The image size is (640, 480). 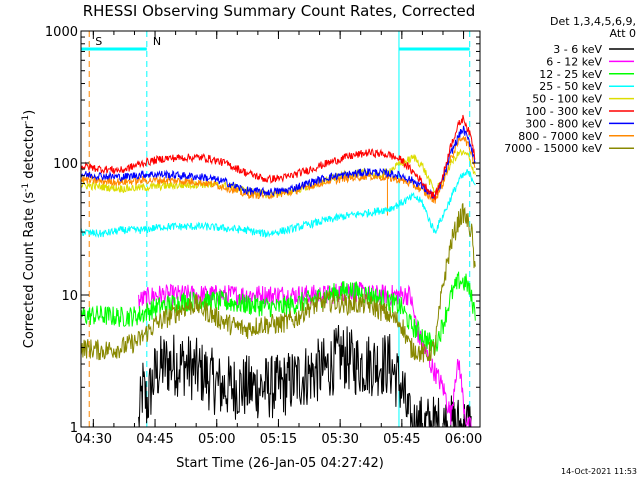 I want to click on series-line-25-50-kev, so click(x=278, y=204).